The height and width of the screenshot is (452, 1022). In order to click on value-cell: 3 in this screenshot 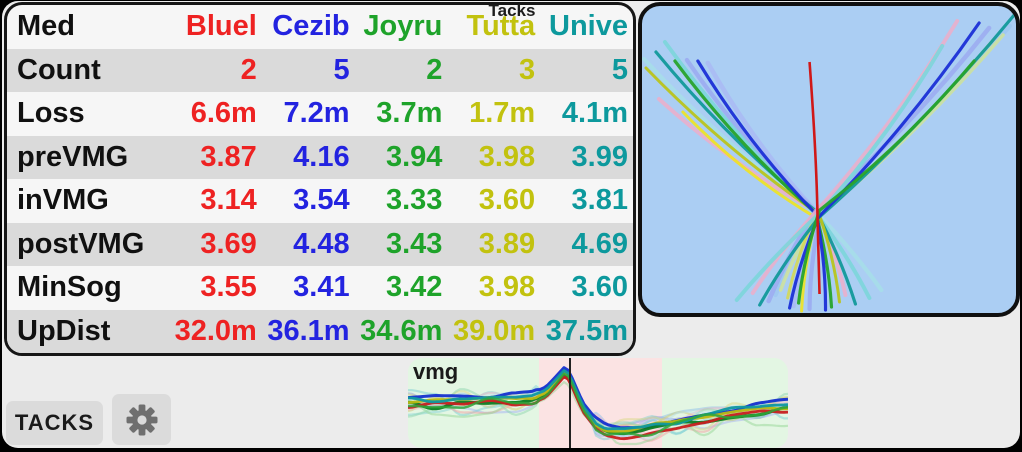, I will do `click(527, 69)`.